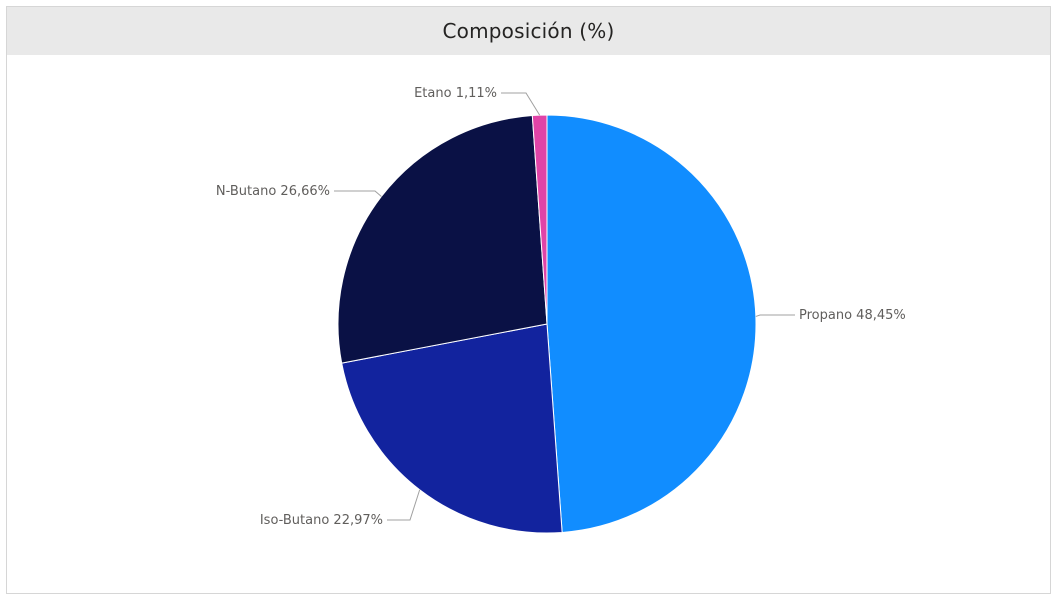 The width and height of the screenshot is (1057, 598). I want to click on slice-label: Iso-Butano 22,97%, so click(321, 520).